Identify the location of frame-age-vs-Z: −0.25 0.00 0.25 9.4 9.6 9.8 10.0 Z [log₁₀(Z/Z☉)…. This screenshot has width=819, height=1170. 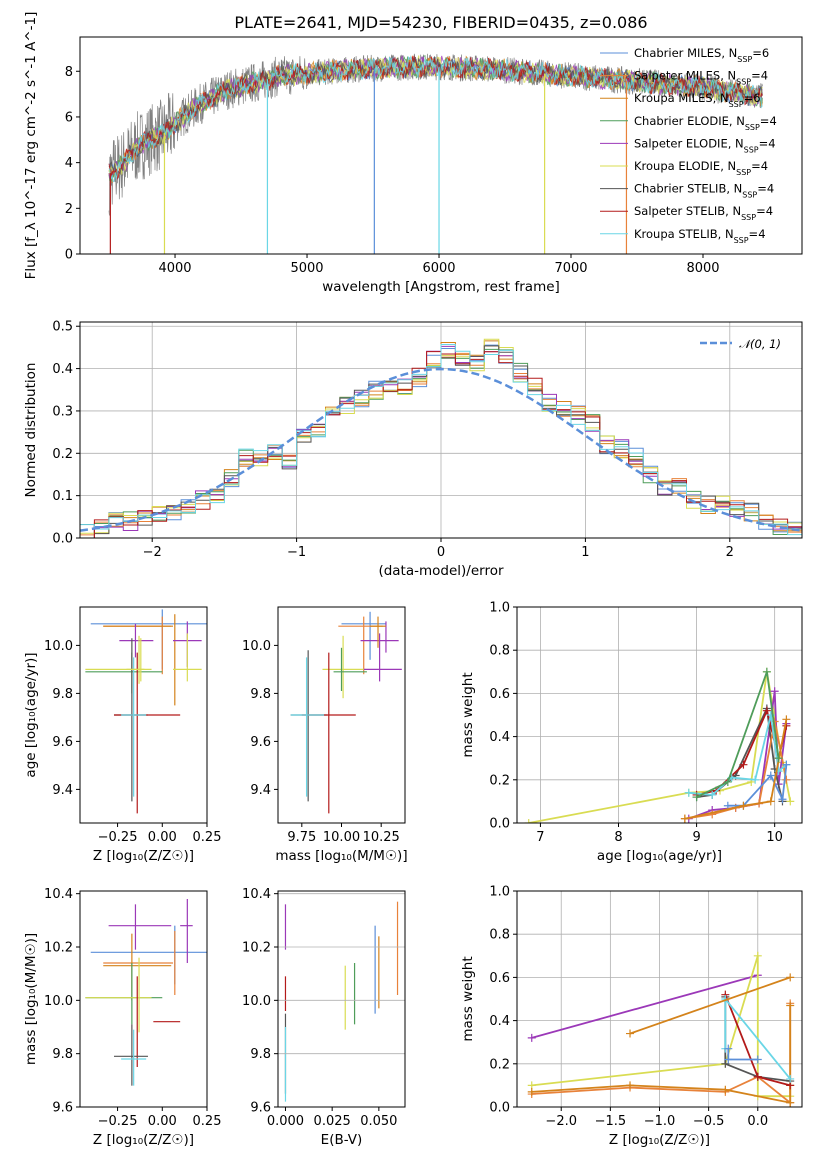
(122, 735).